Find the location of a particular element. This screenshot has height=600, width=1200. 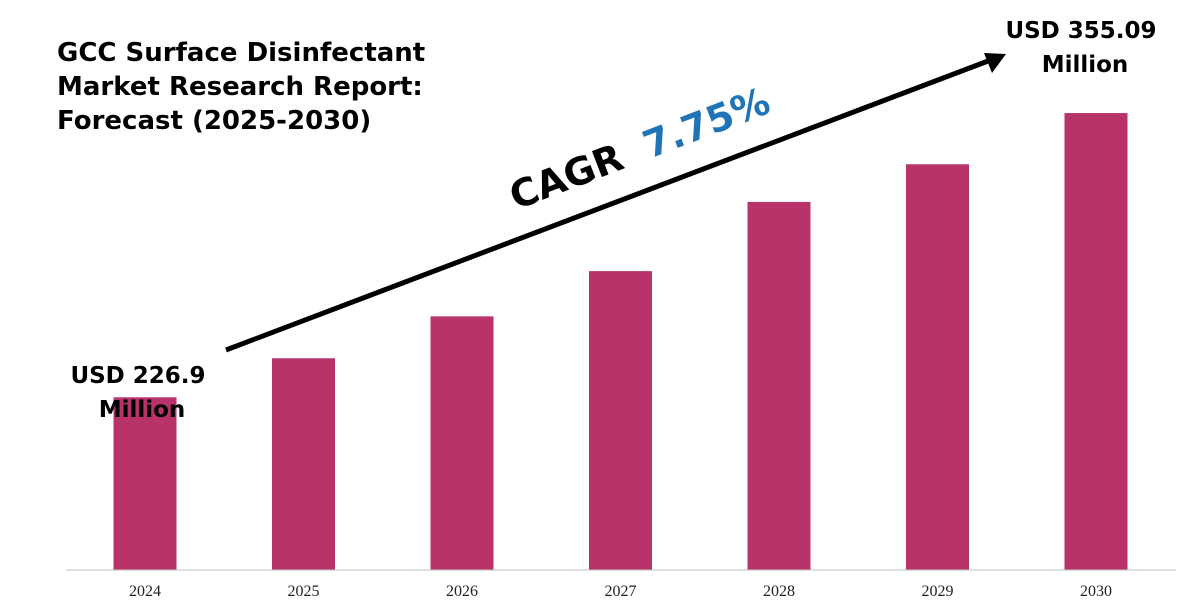

bar-2024 is located at coordinates (145, 483).